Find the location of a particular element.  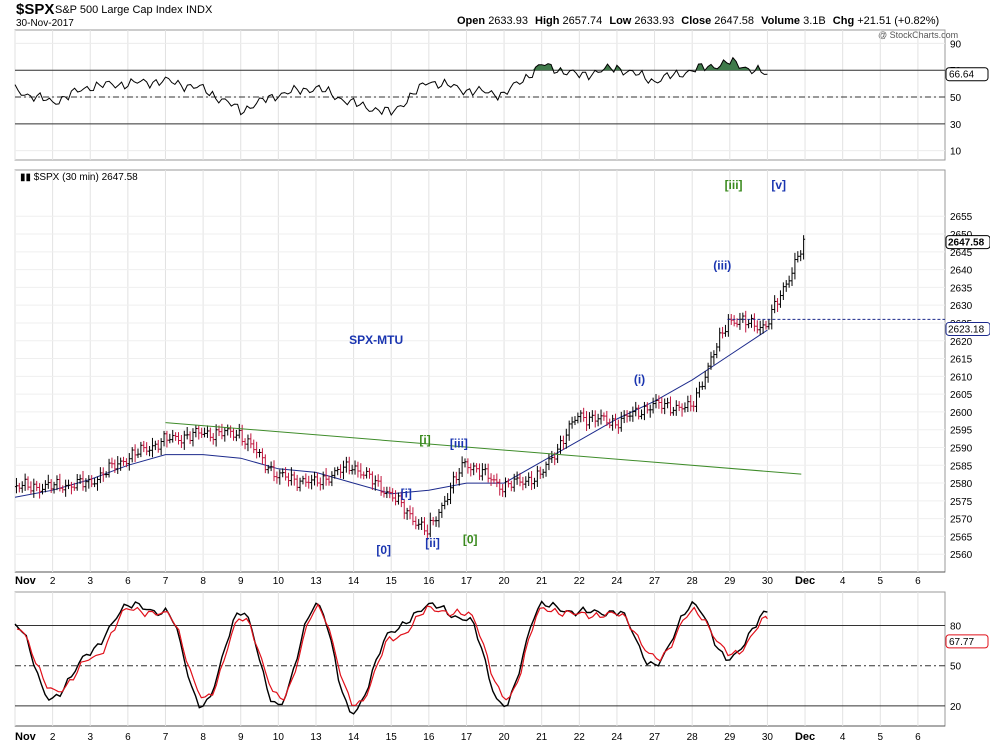

volume-value: 3.1B is located at coordinates (814, 21).